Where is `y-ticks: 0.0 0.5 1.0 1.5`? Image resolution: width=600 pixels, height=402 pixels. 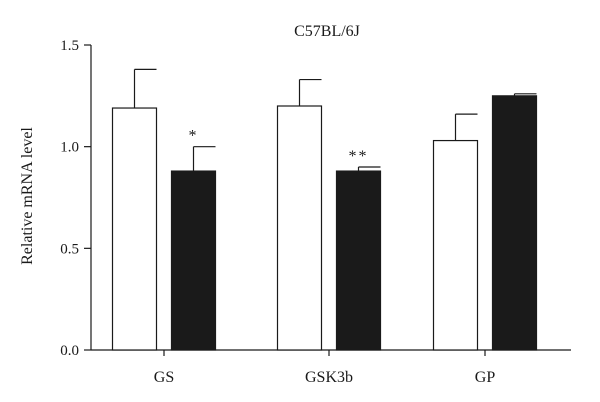 y-ticks: 0.0 0.5 1.0 1.5 is located at coordinates (75, 198).